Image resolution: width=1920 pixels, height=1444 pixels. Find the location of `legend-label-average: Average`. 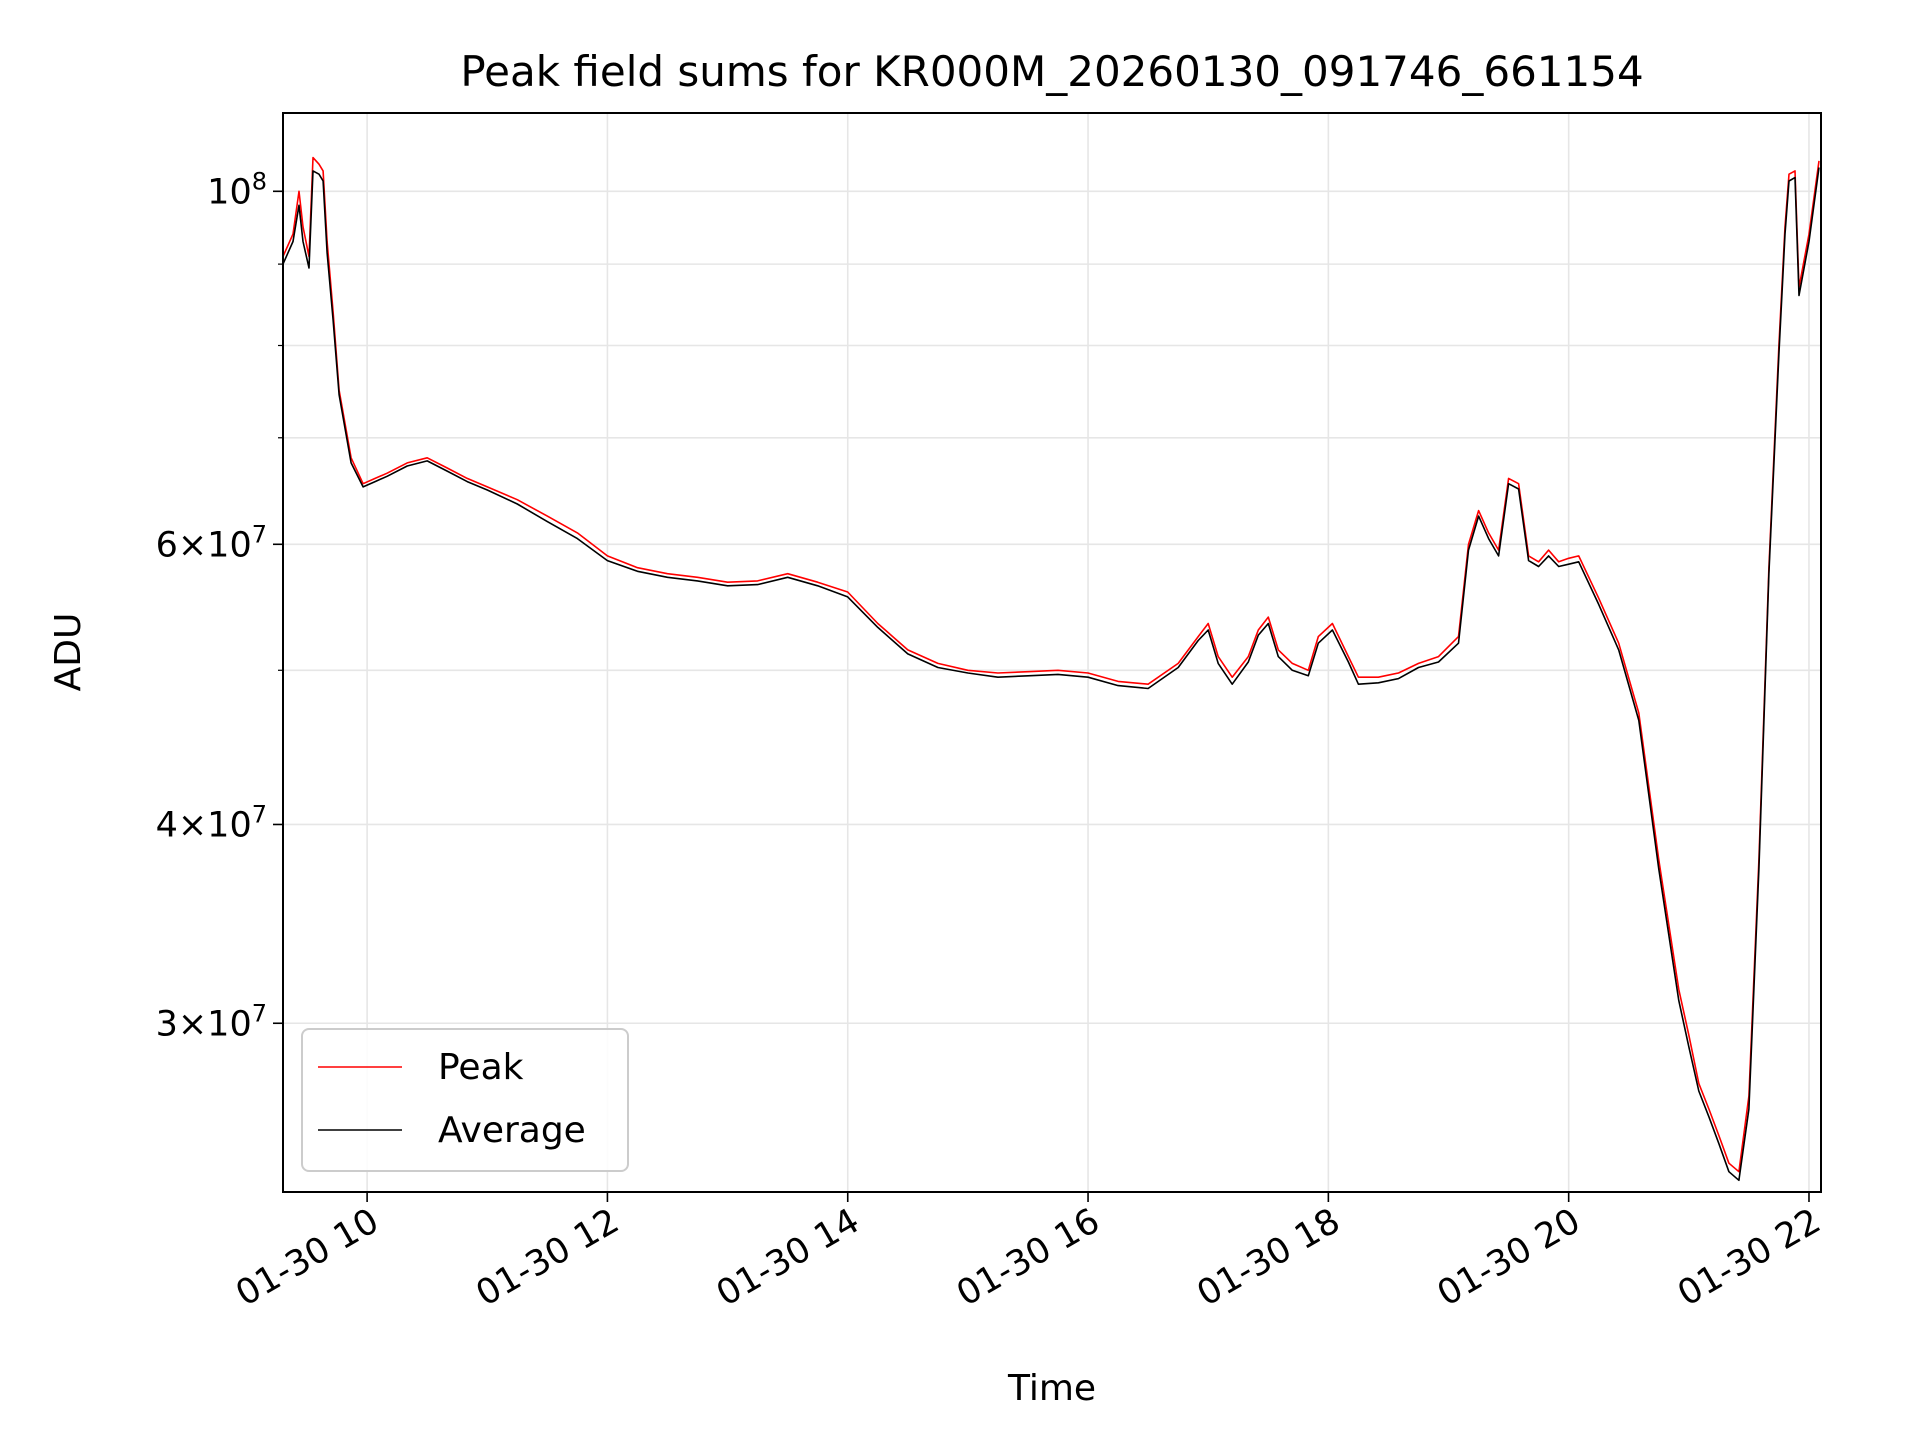

legend-label-average: Average is located at coordinates (512, 1130).